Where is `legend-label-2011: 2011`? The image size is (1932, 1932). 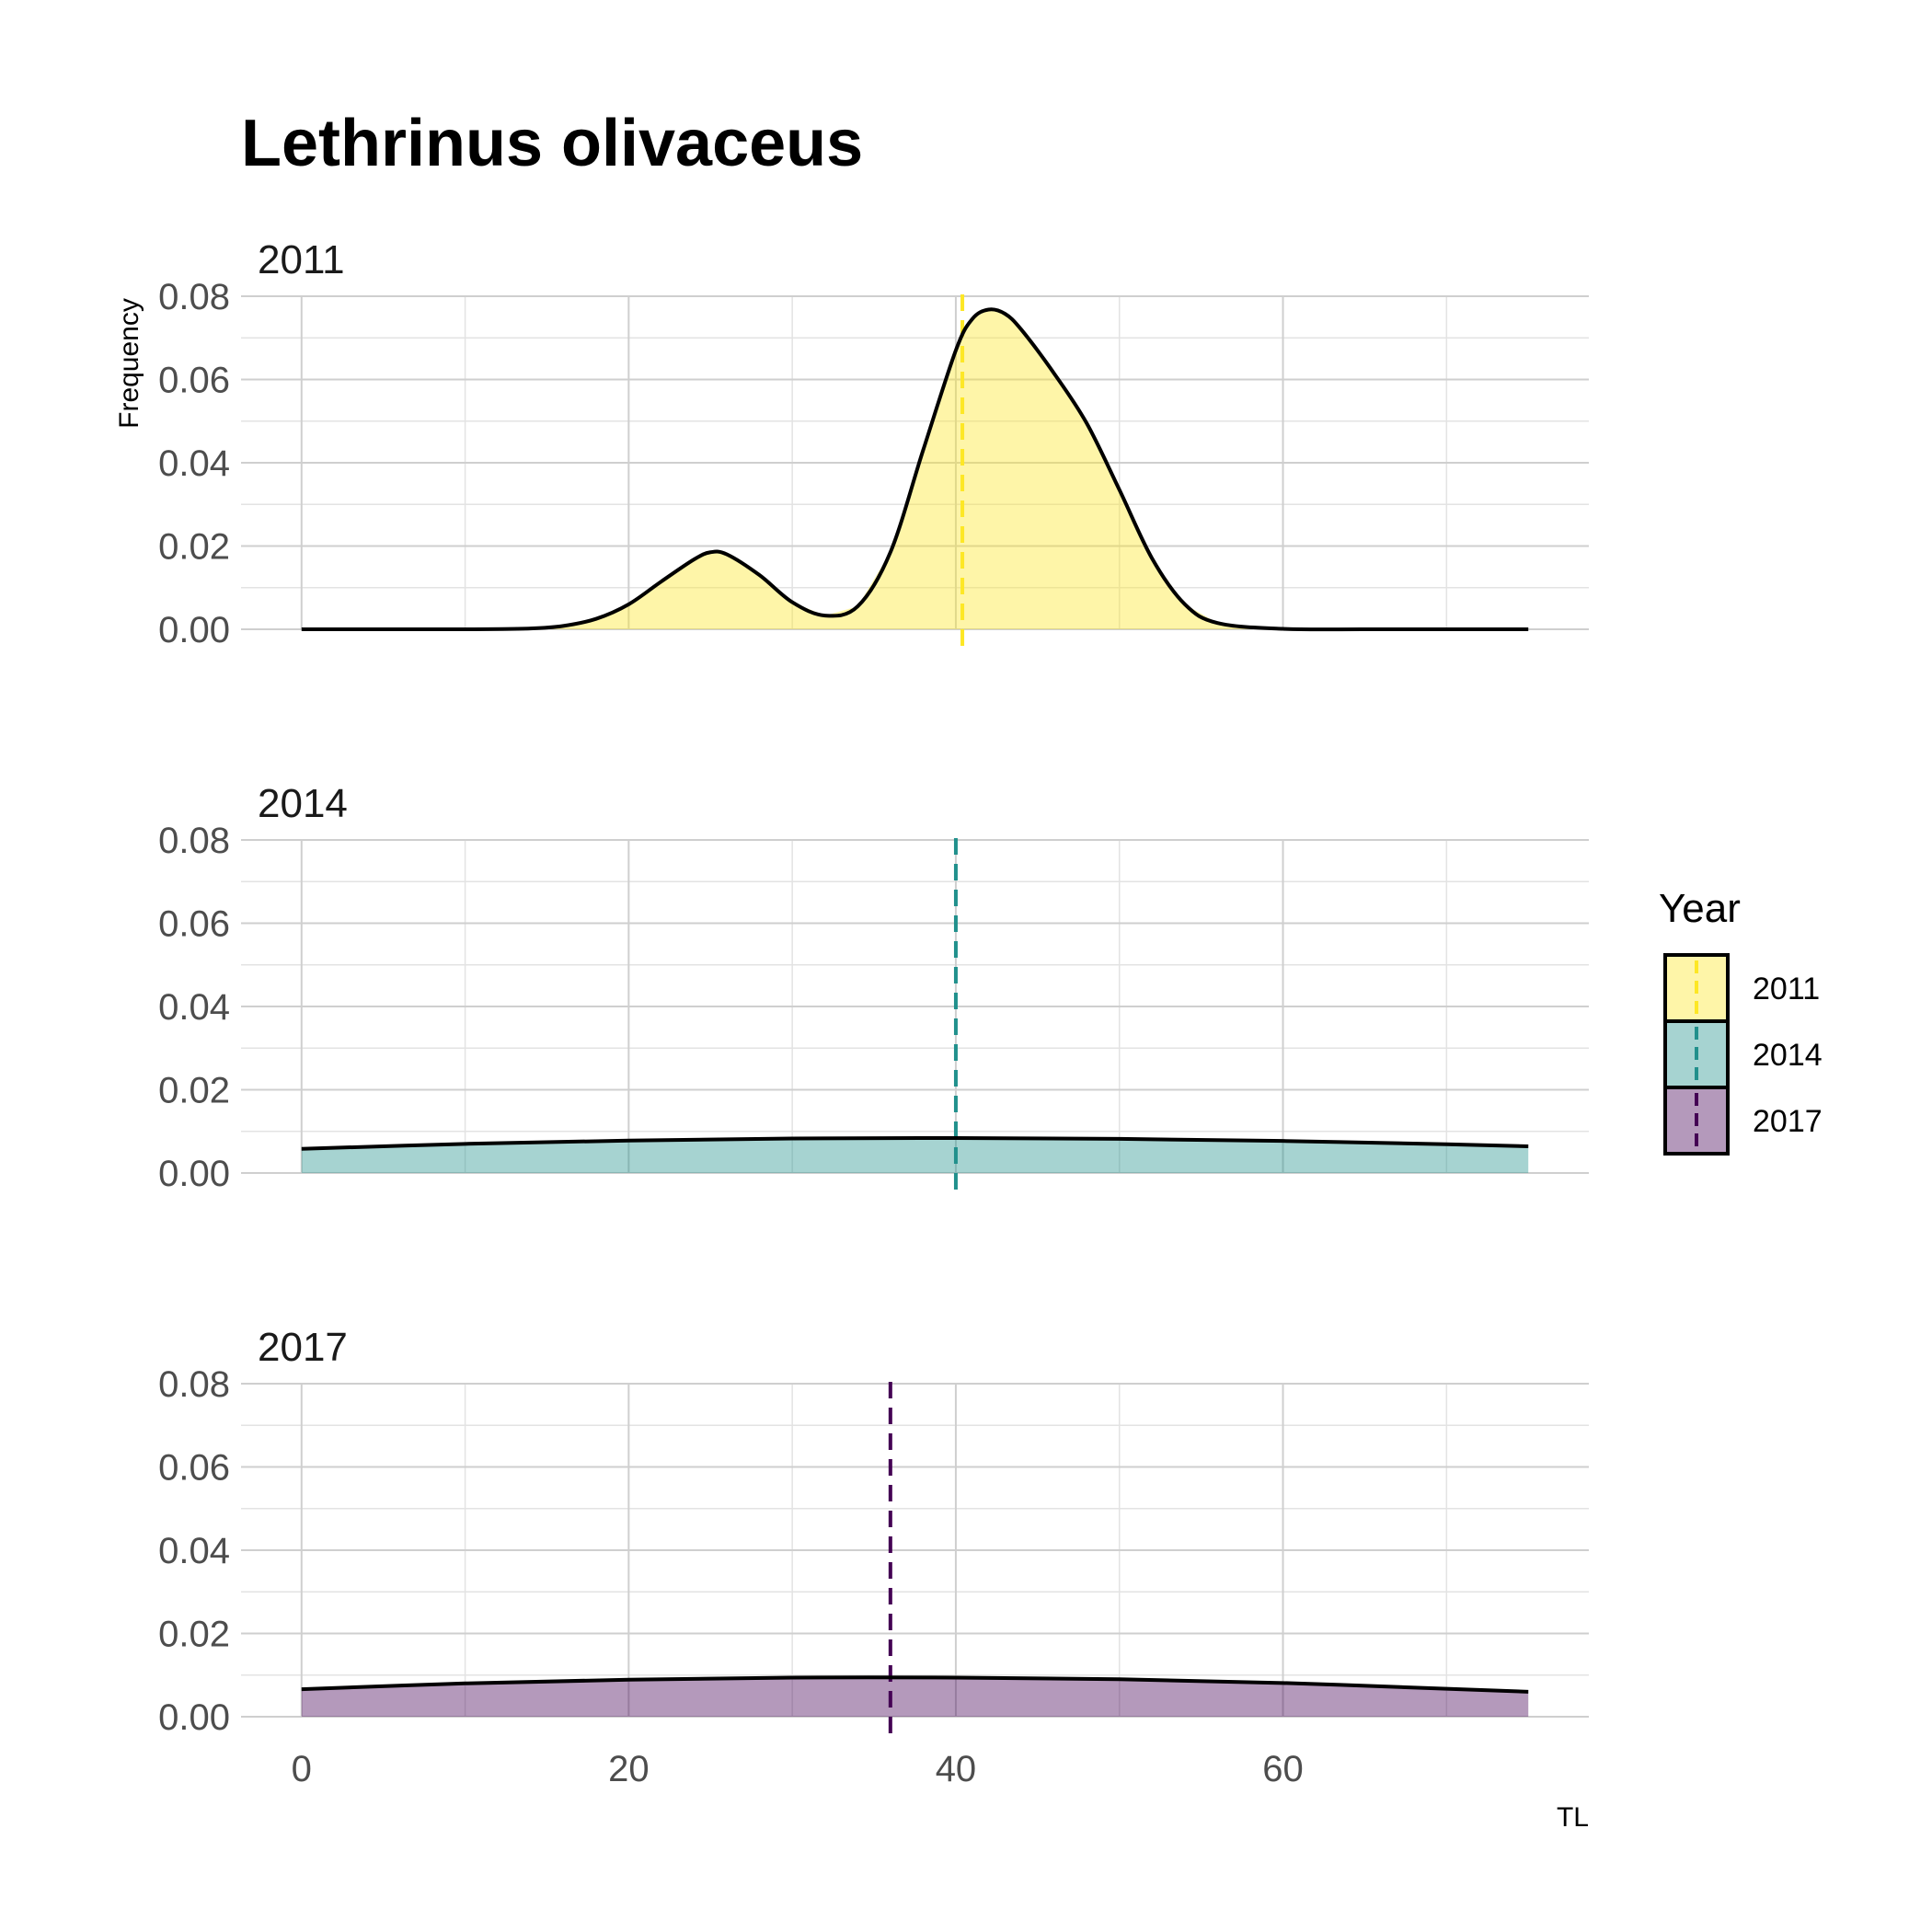 legend-label-2011: 2011 is located at coordinates (1786, 989).